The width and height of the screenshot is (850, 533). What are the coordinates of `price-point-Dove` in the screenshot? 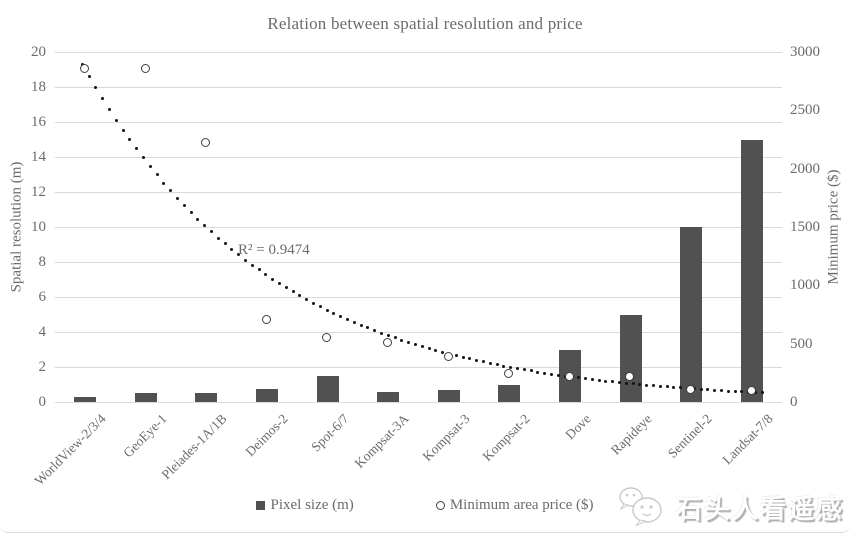 It's located at (569, 376).